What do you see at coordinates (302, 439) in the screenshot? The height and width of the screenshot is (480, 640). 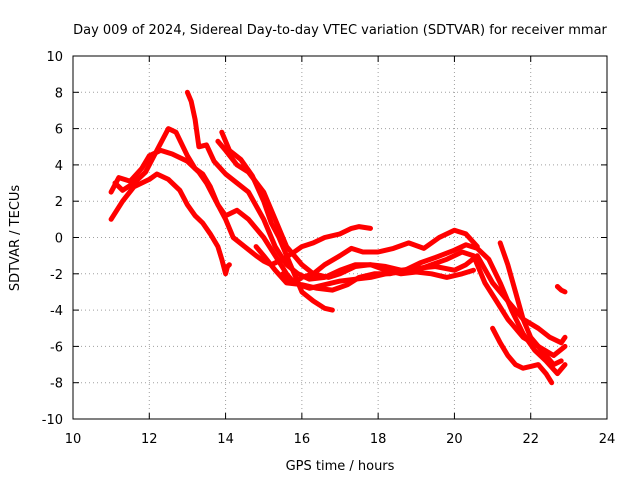 I see `x-tick-label: 16` at bounding box center [302, 439].